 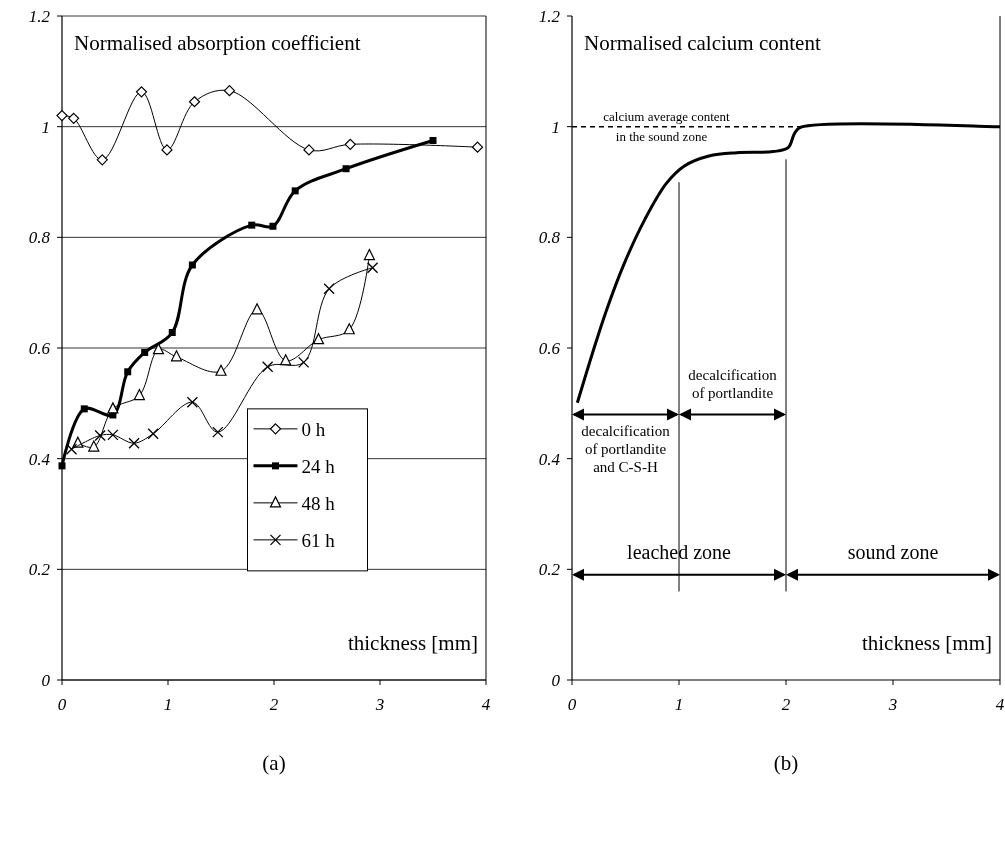 I want to click on text: (a), so click(x=274, y=763).